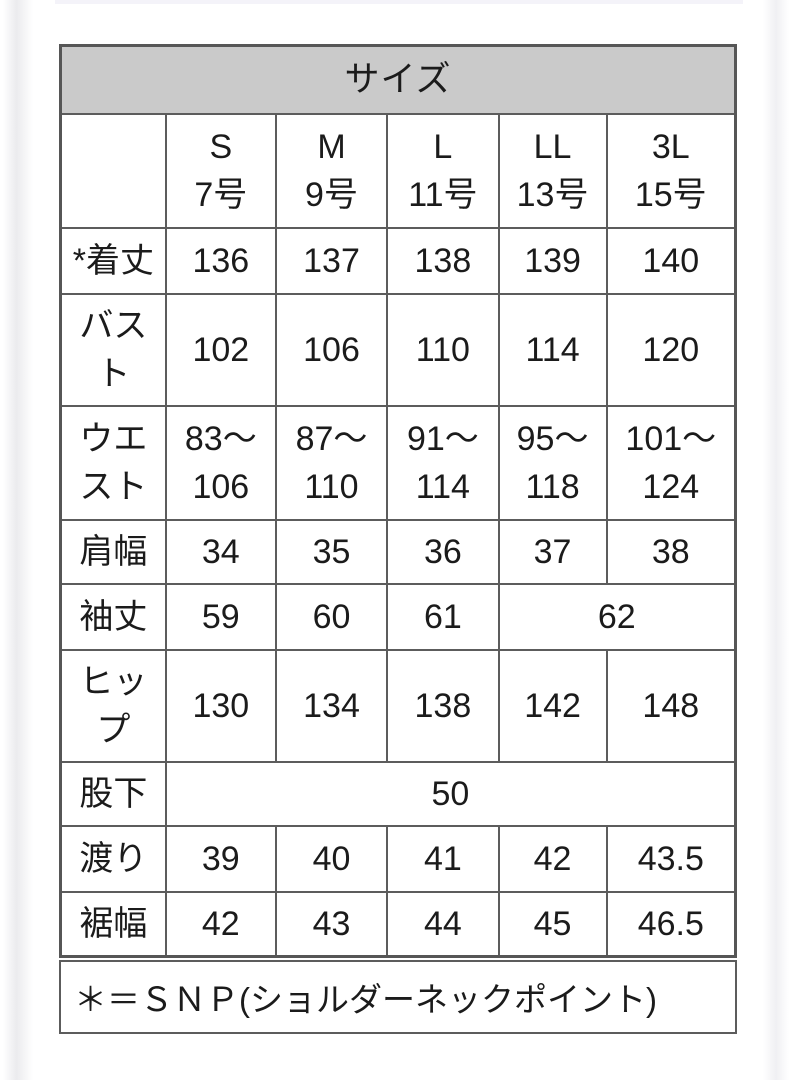 The image size is (795, 1080). I want to click on column-header-row: S 7号 M 9号 L 11号 LL 13号 3L 15号, so click(398, 171).